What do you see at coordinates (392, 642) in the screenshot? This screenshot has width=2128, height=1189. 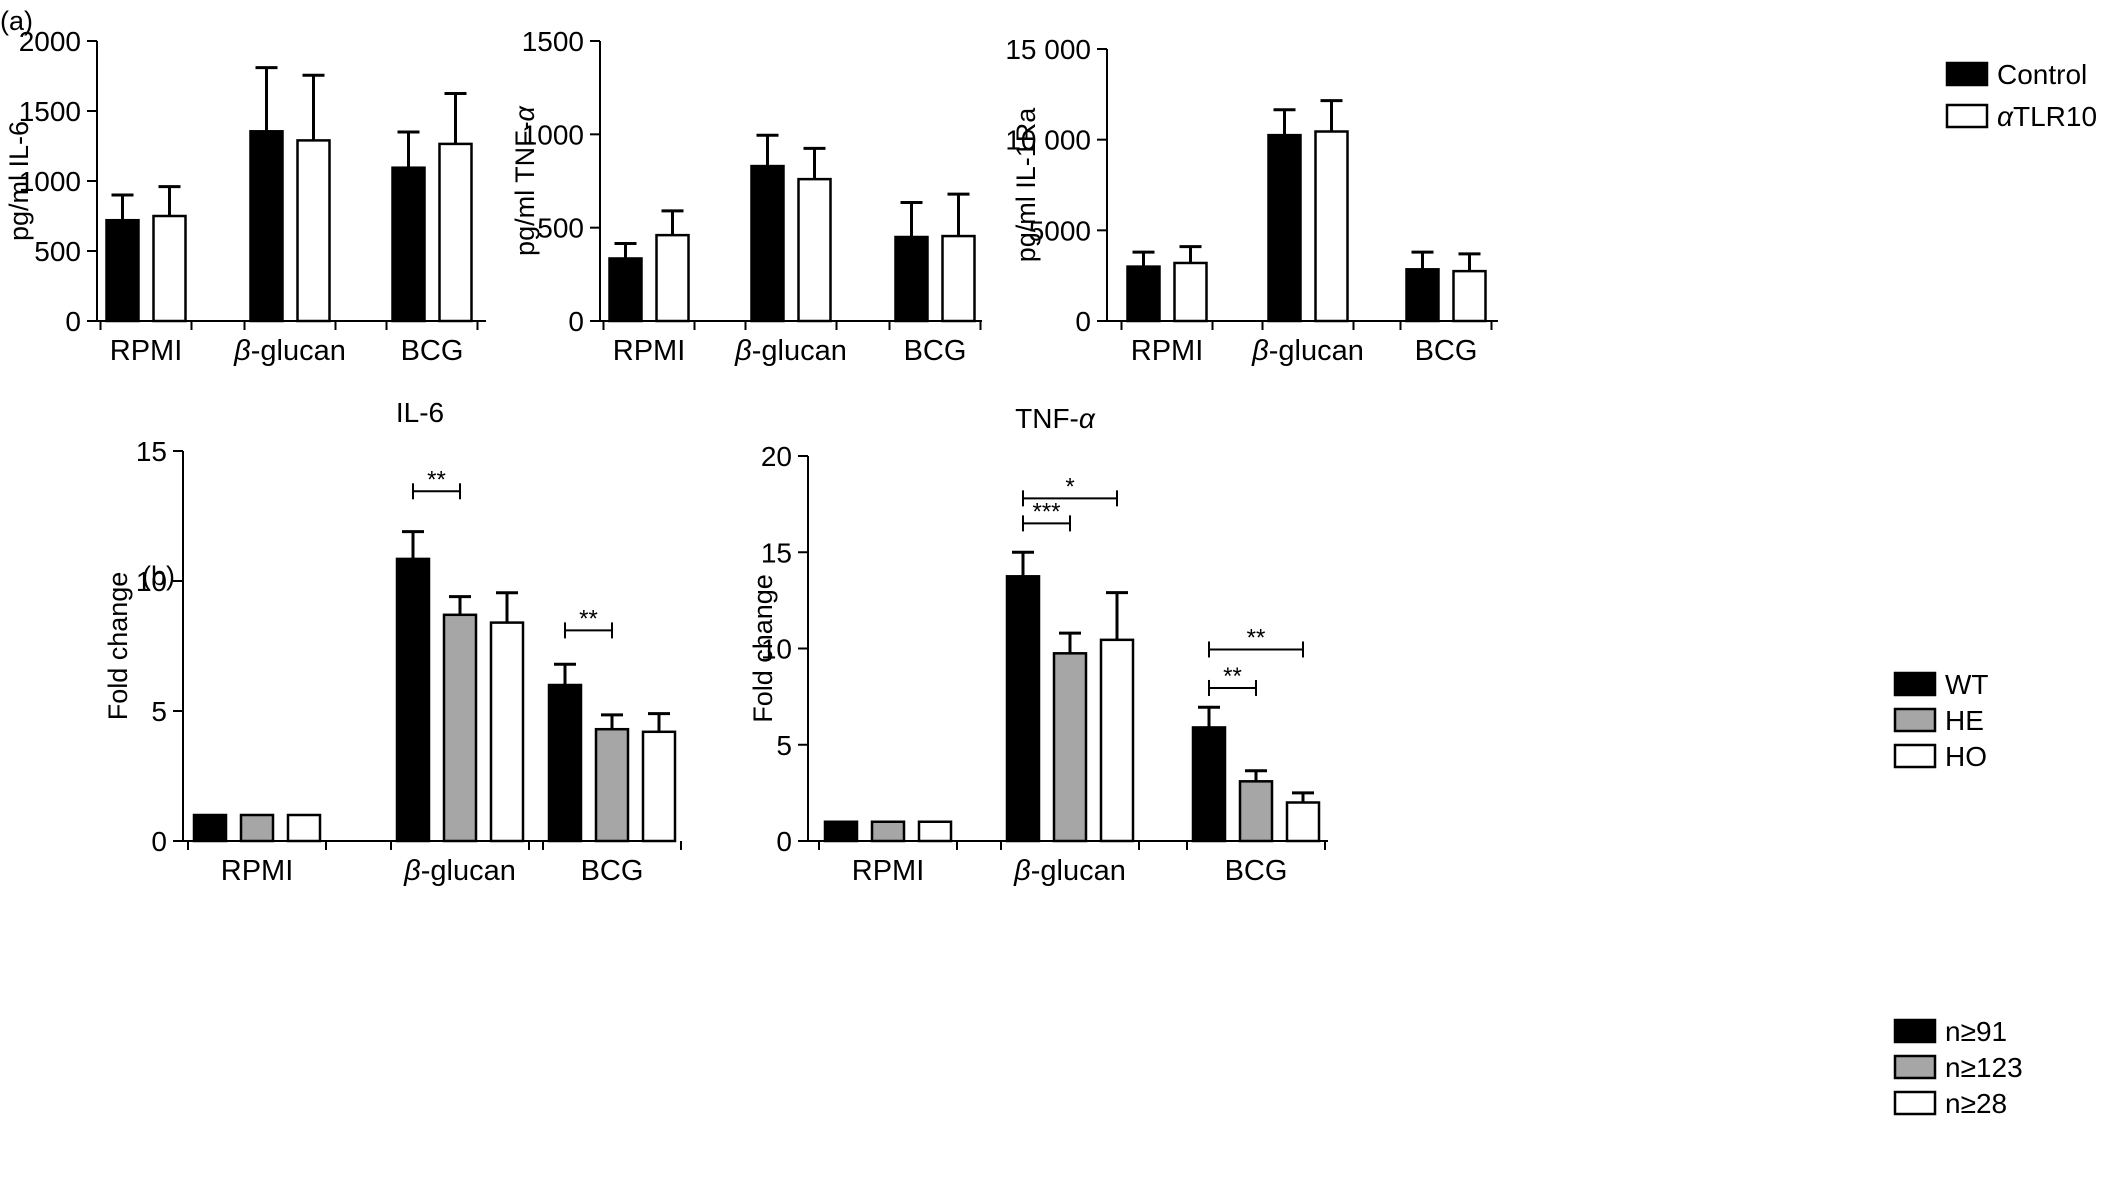 I see `chart-4: 0 5 10 15 RPMI β-glucan BCG Fold change IL-6 ** **` at bounding box center [392, 642].